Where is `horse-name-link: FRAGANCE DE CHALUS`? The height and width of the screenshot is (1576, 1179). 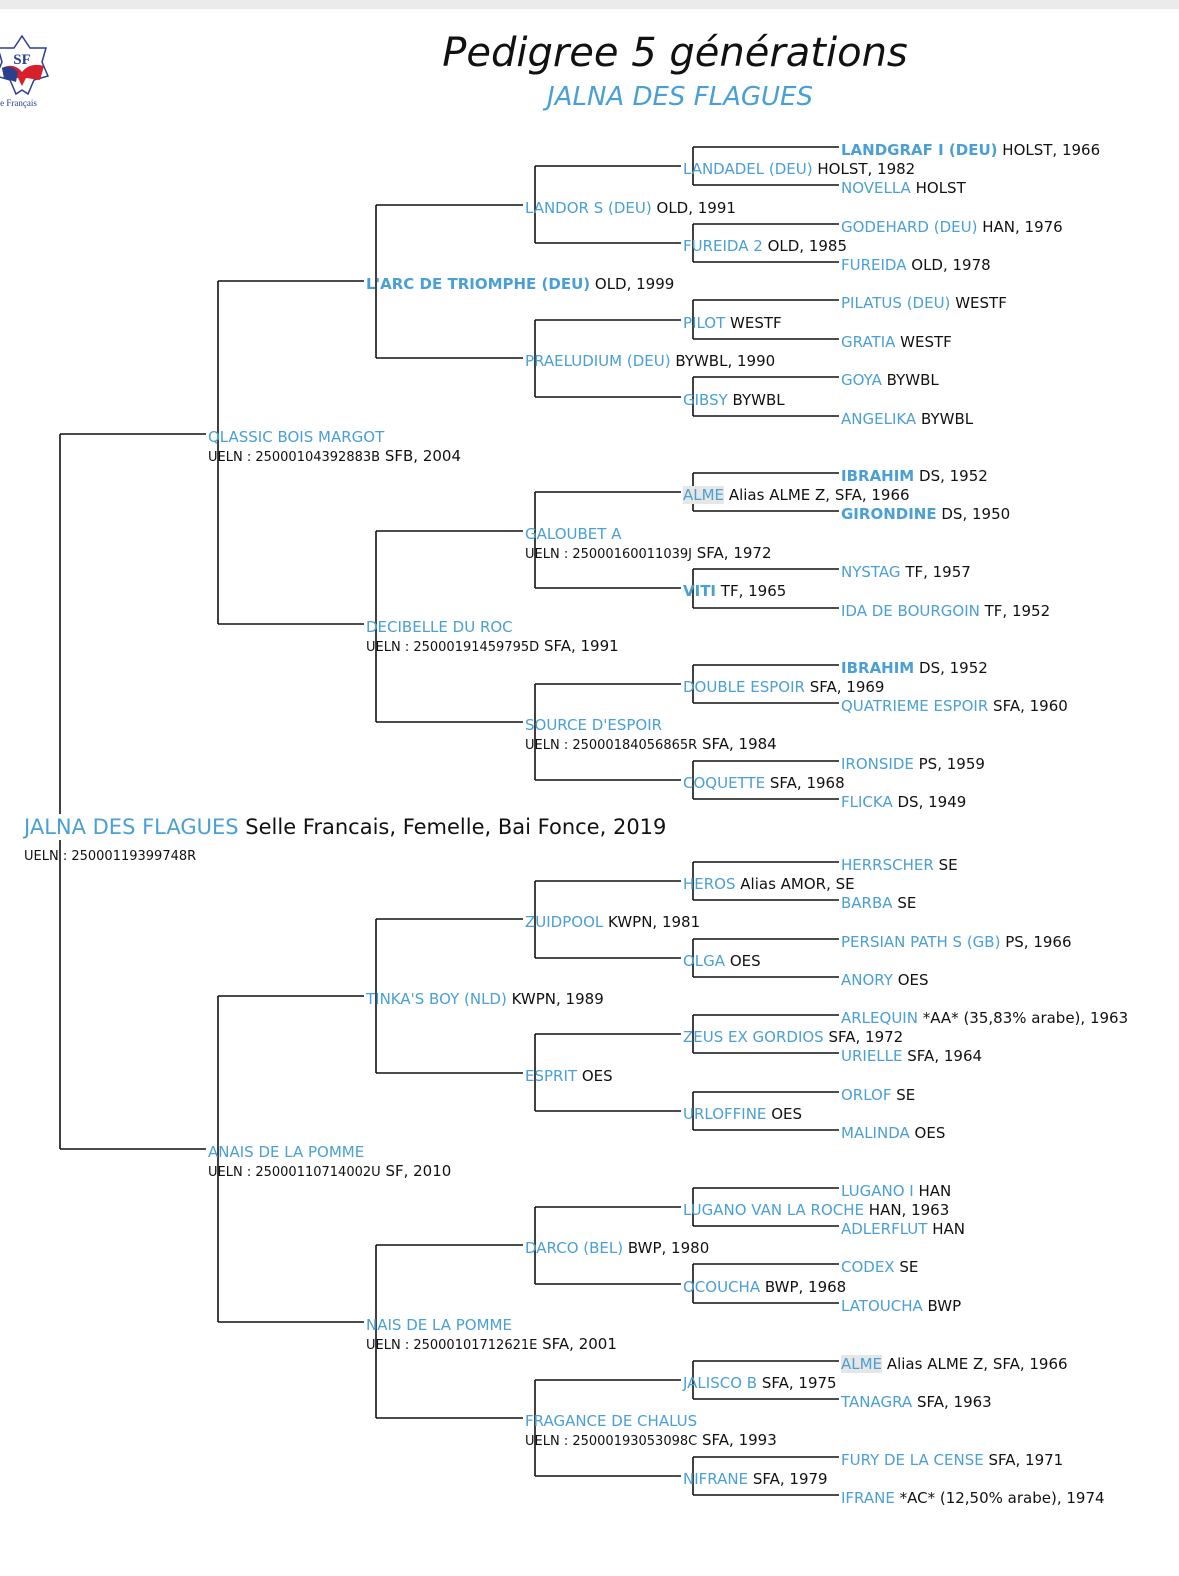
horse-name-link: FRAGANCE DE CHALUS is located at coordinates (611, 1421).